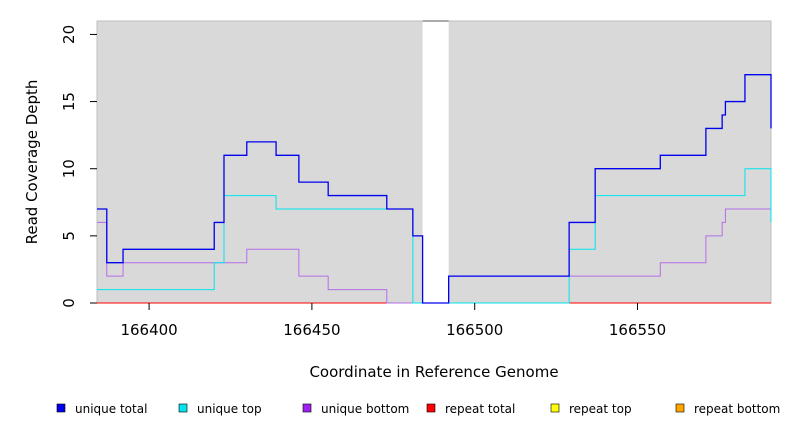 Image resolution: width=792 pixels, height=432 pixels. I want to click on legend-swatch-repeat-total, so click(431, 408).